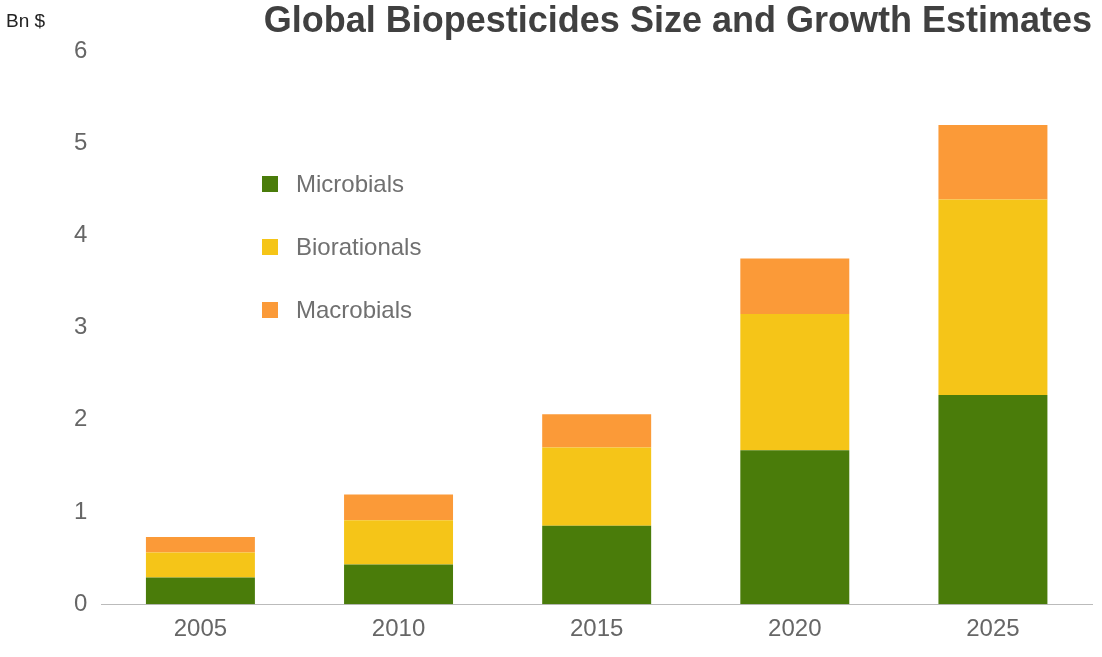 This screenshot has height=657, width=1102. Describe the element at coordinates (398, 628) in the screenshot. I see `x-tick-label: 2010` at that location.